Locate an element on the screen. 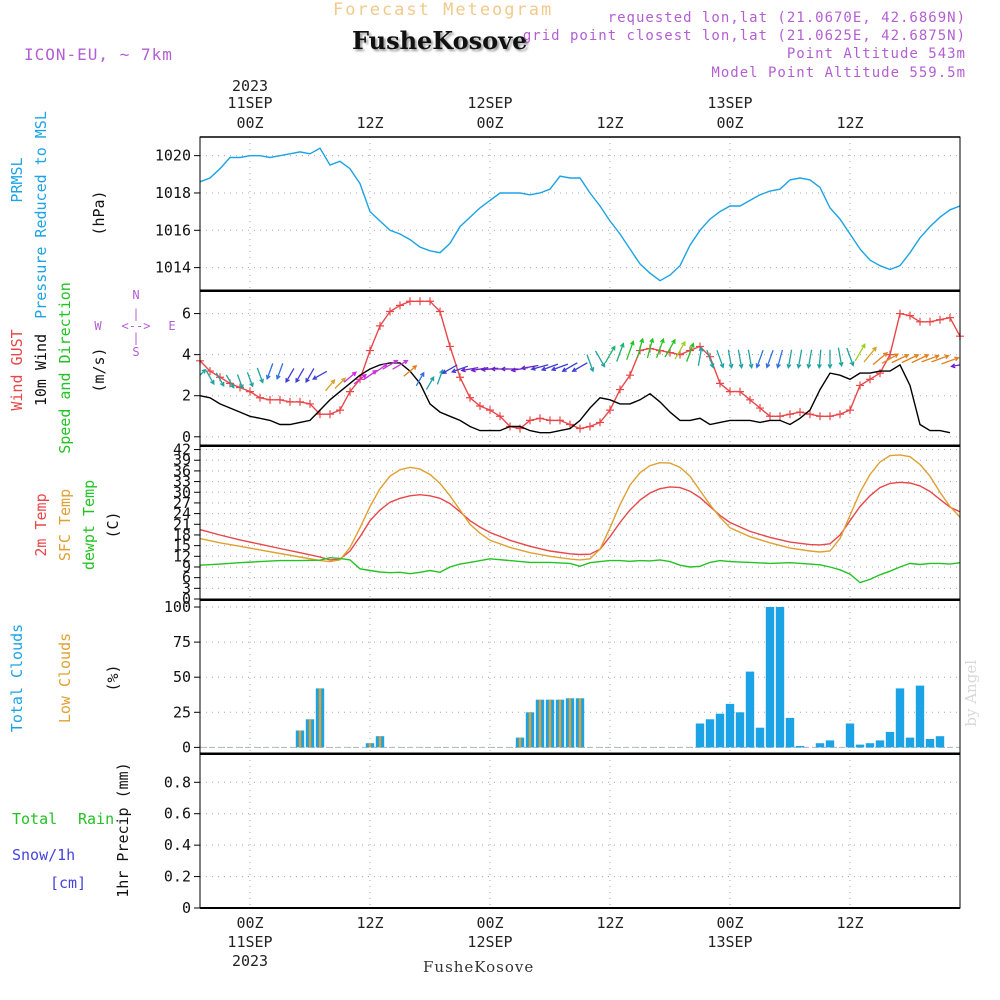 The image size is (1000, 1000). top-year-label: 2023 is located at coordinates (250, 86).